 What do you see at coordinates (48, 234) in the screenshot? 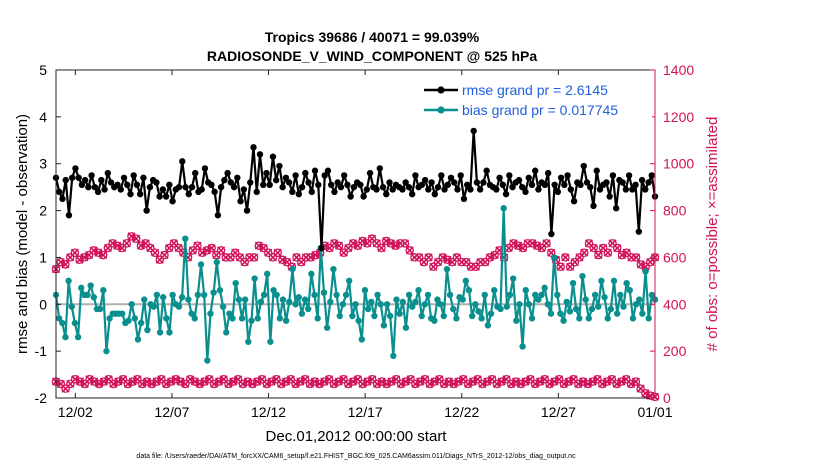
I see `y-axis-left: -2 -1 0 1 2 3 4 5` at bounding box center [48, 234].